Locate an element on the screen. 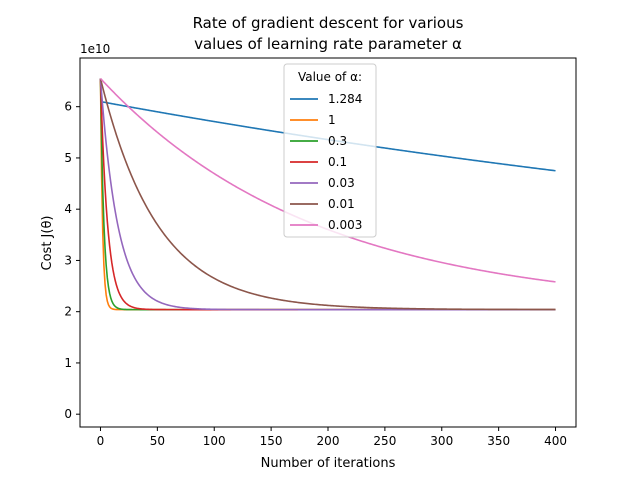 Image resolution: width=640 pixels, height=480 pixels. y-tick-label: 1 is located at coordinates (68, 363).